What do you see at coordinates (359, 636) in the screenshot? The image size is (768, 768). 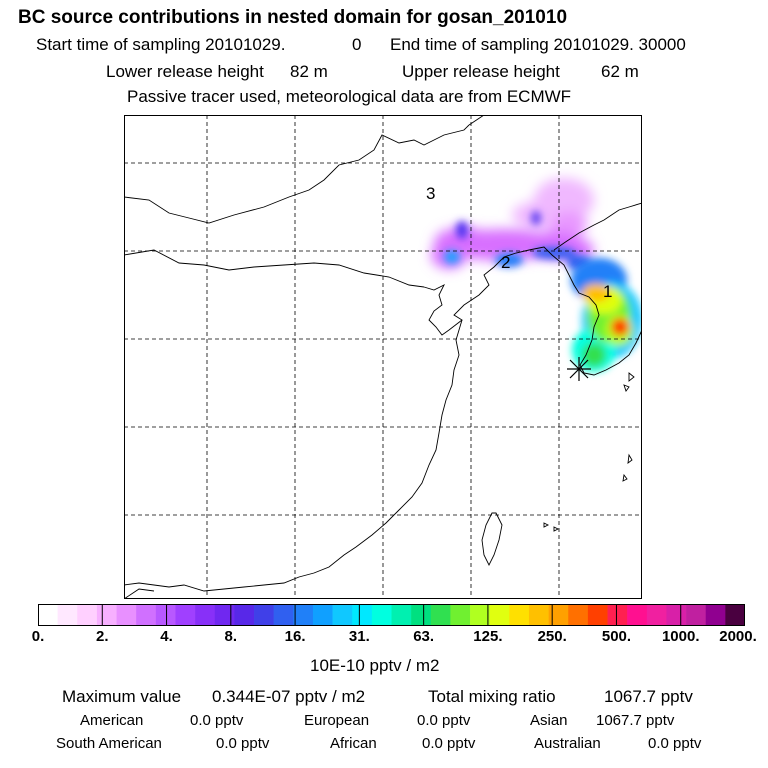 I see `colorbar-tick-label: 31.` at bounding box center [359, 636].